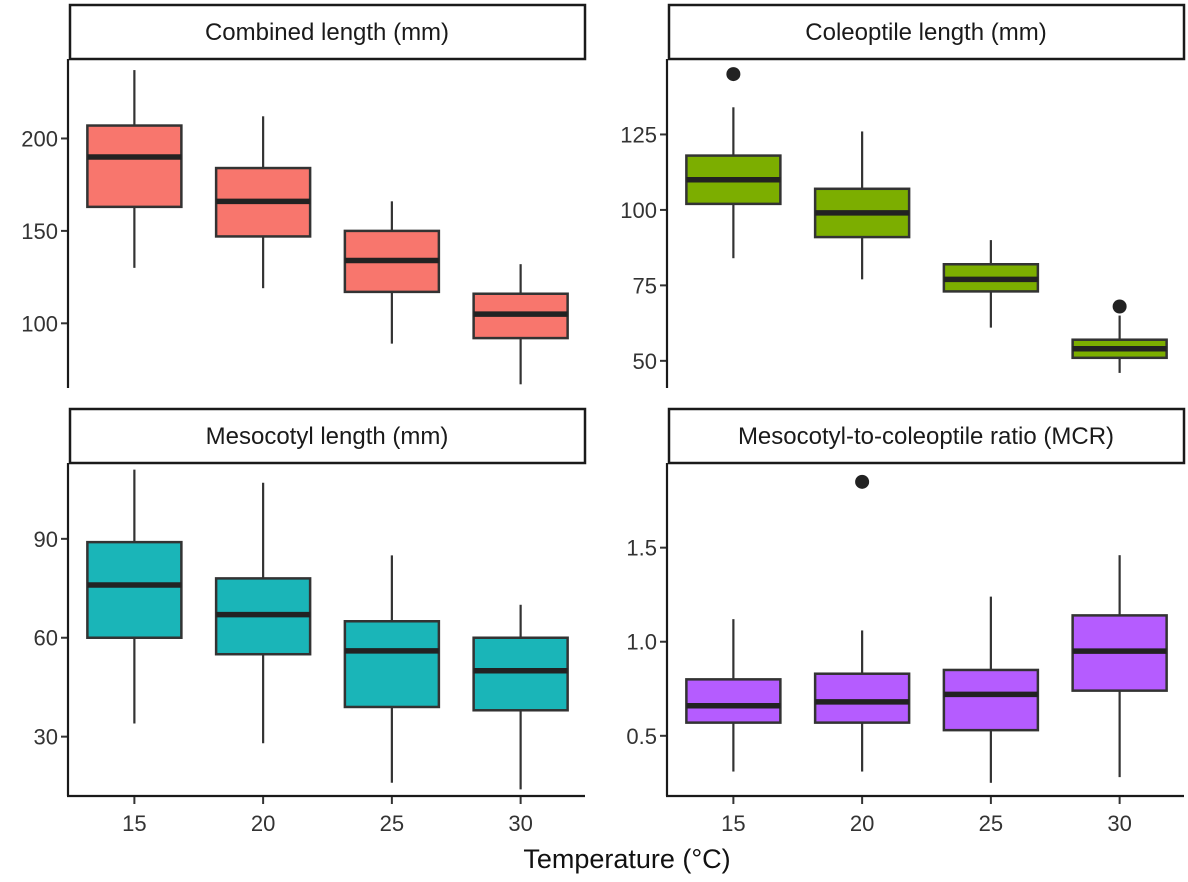  I want to click on strip-combined-length, so click(327, 32).